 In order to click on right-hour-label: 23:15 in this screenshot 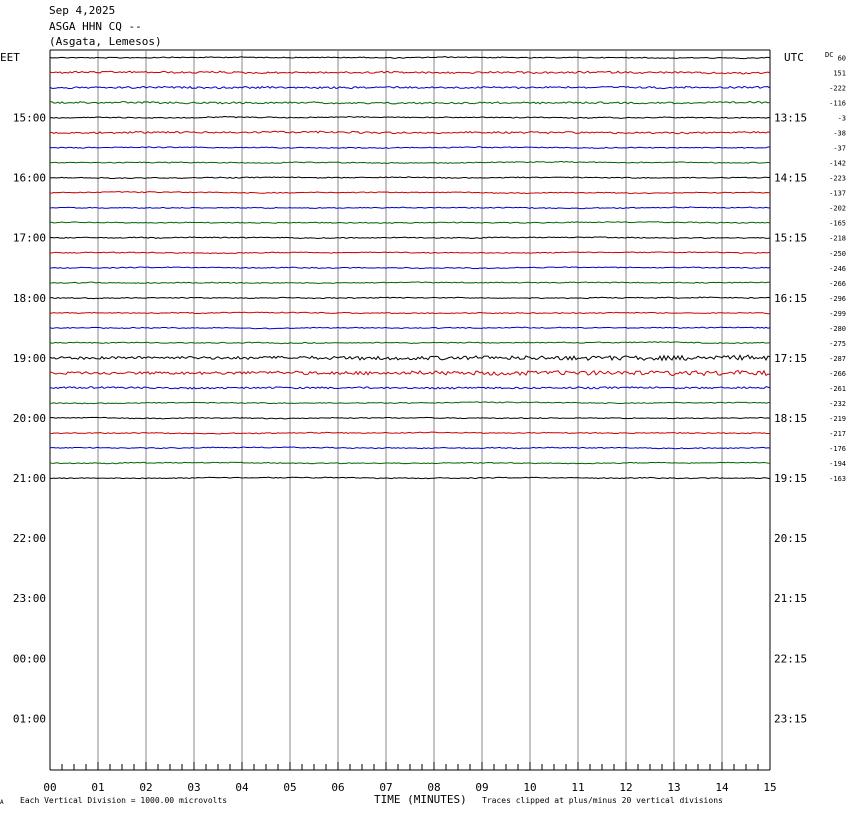, I will do `click(790, 718)`.